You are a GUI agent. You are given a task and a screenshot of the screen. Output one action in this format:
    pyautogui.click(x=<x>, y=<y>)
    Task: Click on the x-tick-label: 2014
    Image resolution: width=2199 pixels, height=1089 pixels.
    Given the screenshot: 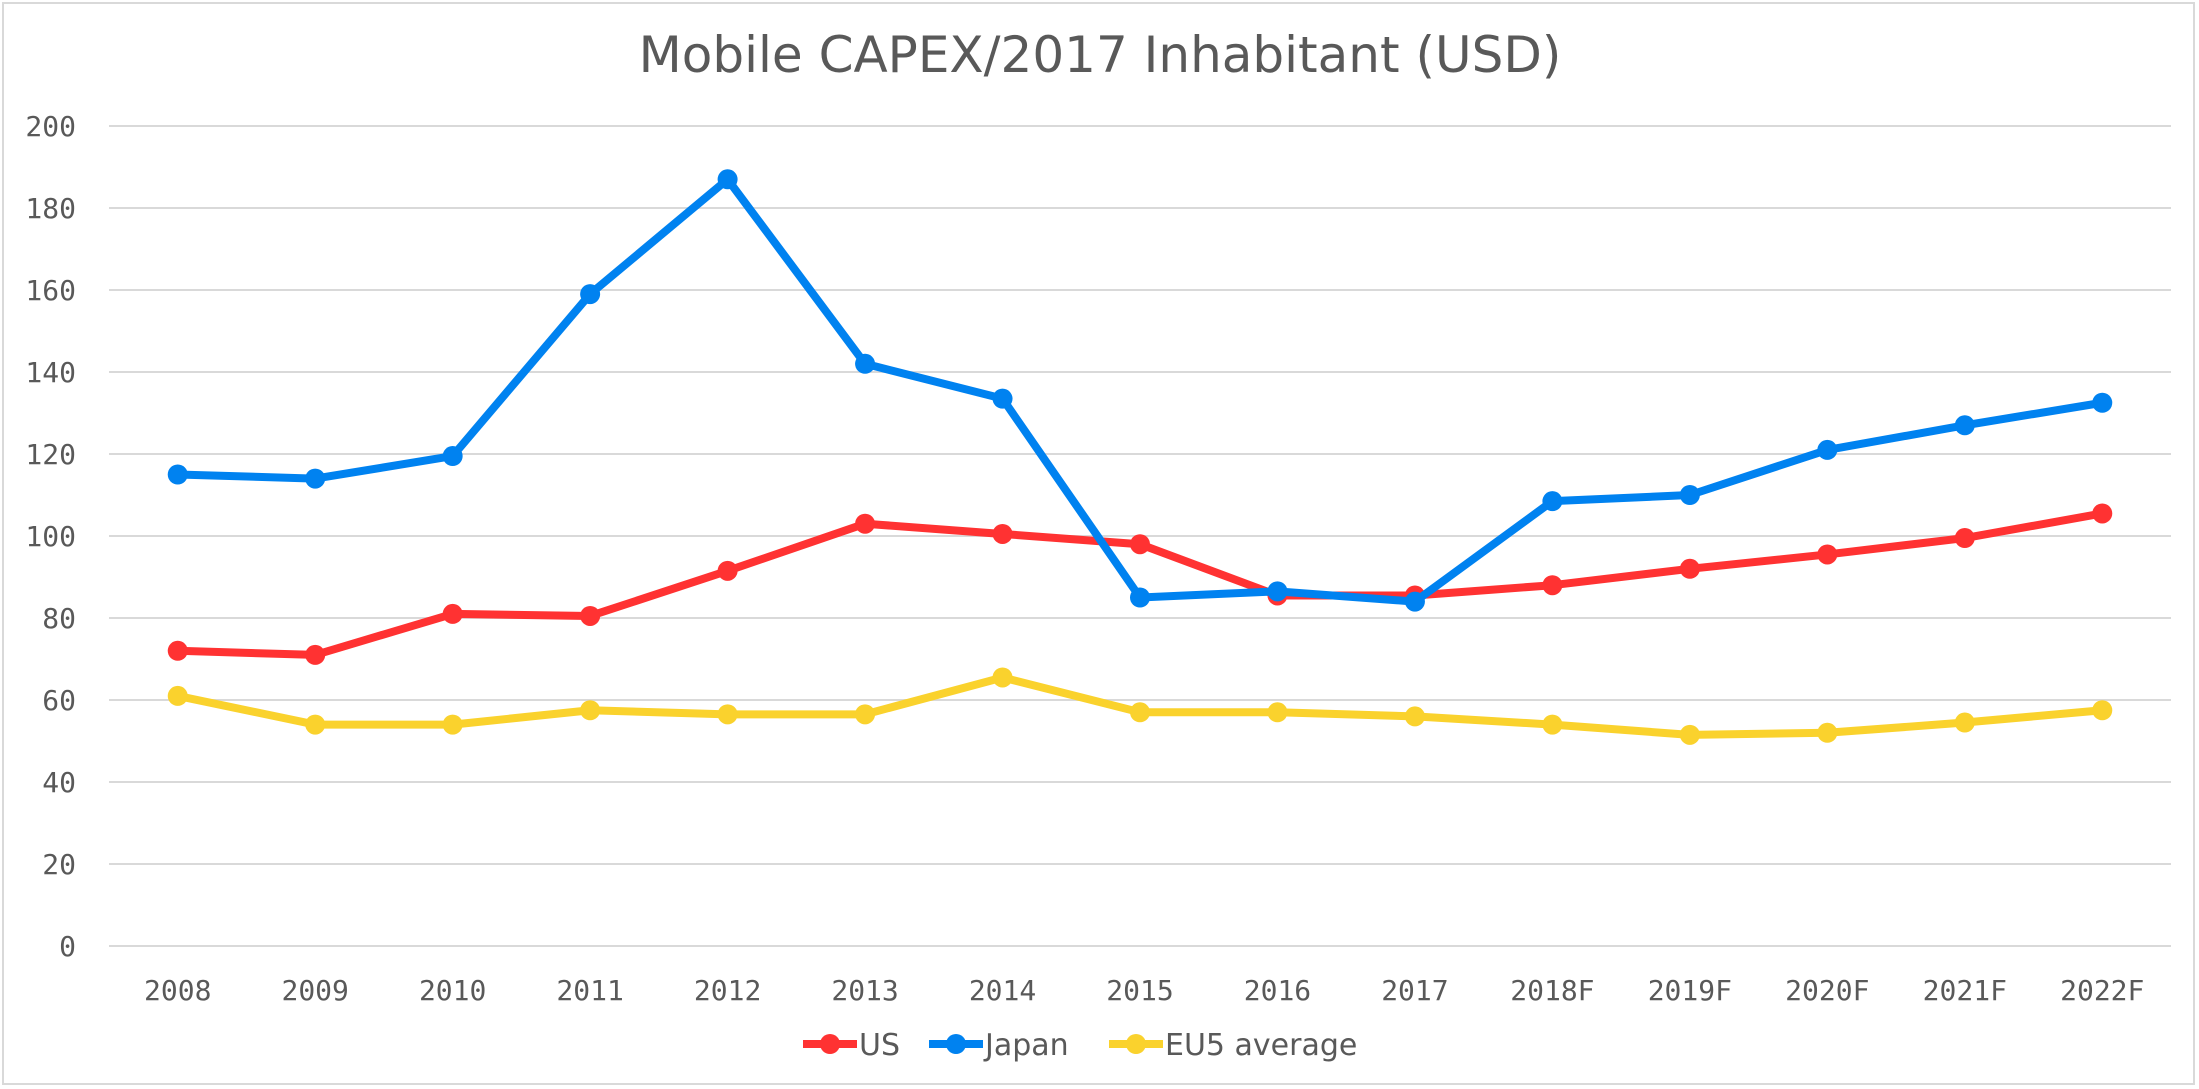 What is the action you would take?
    pyautogui.click(x=1002, y=990)
    